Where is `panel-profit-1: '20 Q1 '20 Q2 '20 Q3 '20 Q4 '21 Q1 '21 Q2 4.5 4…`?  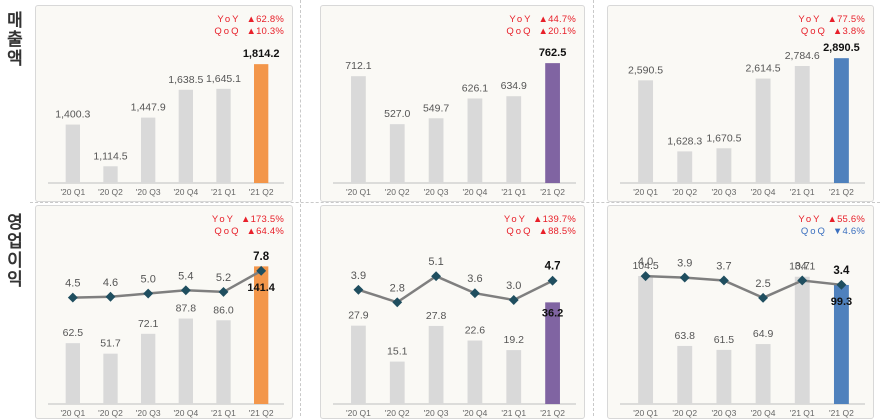 panel-profit-1: '20 Q1 '20 Q2 '20 Q3 '20 Q4 '21 Q1 '21 Q2 4.5 4… is located at coordinates (164, 312).